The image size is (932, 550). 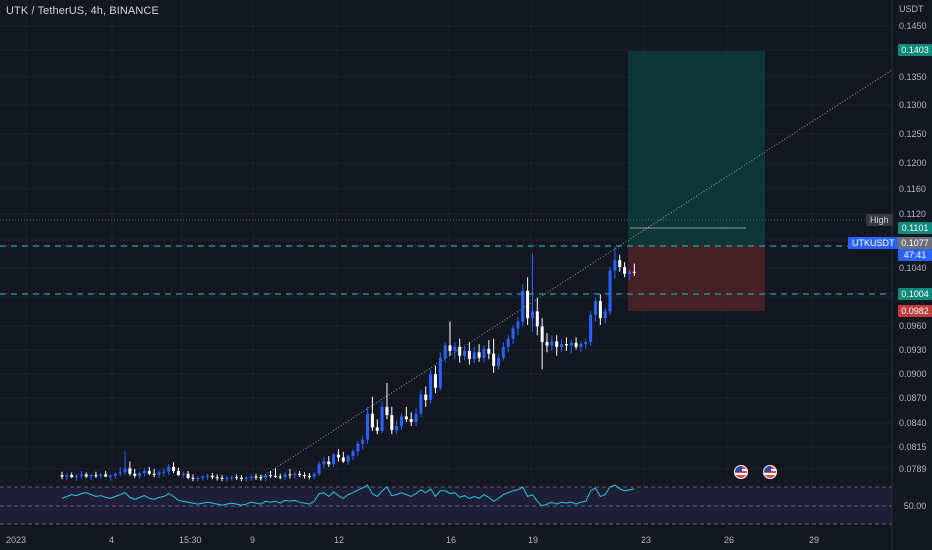 What do you see at coordinates (412, 540) in the screenshot?
I see `time-axis: 2023 4 15:30 9 12 16 19 23 26 29` at bounding box center [412, 540].